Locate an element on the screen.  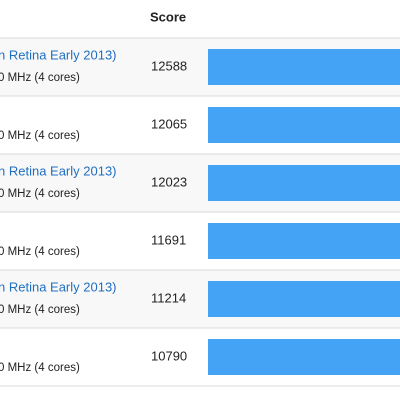
column-header: Score is located at coordinates (168, 16).